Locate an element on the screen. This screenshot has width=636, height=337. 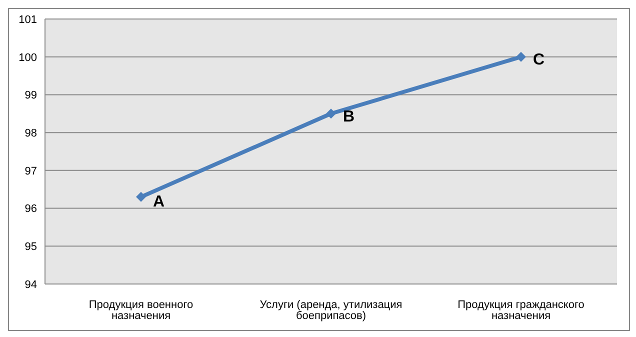
annotation: B is located at coordinates (349, 117).